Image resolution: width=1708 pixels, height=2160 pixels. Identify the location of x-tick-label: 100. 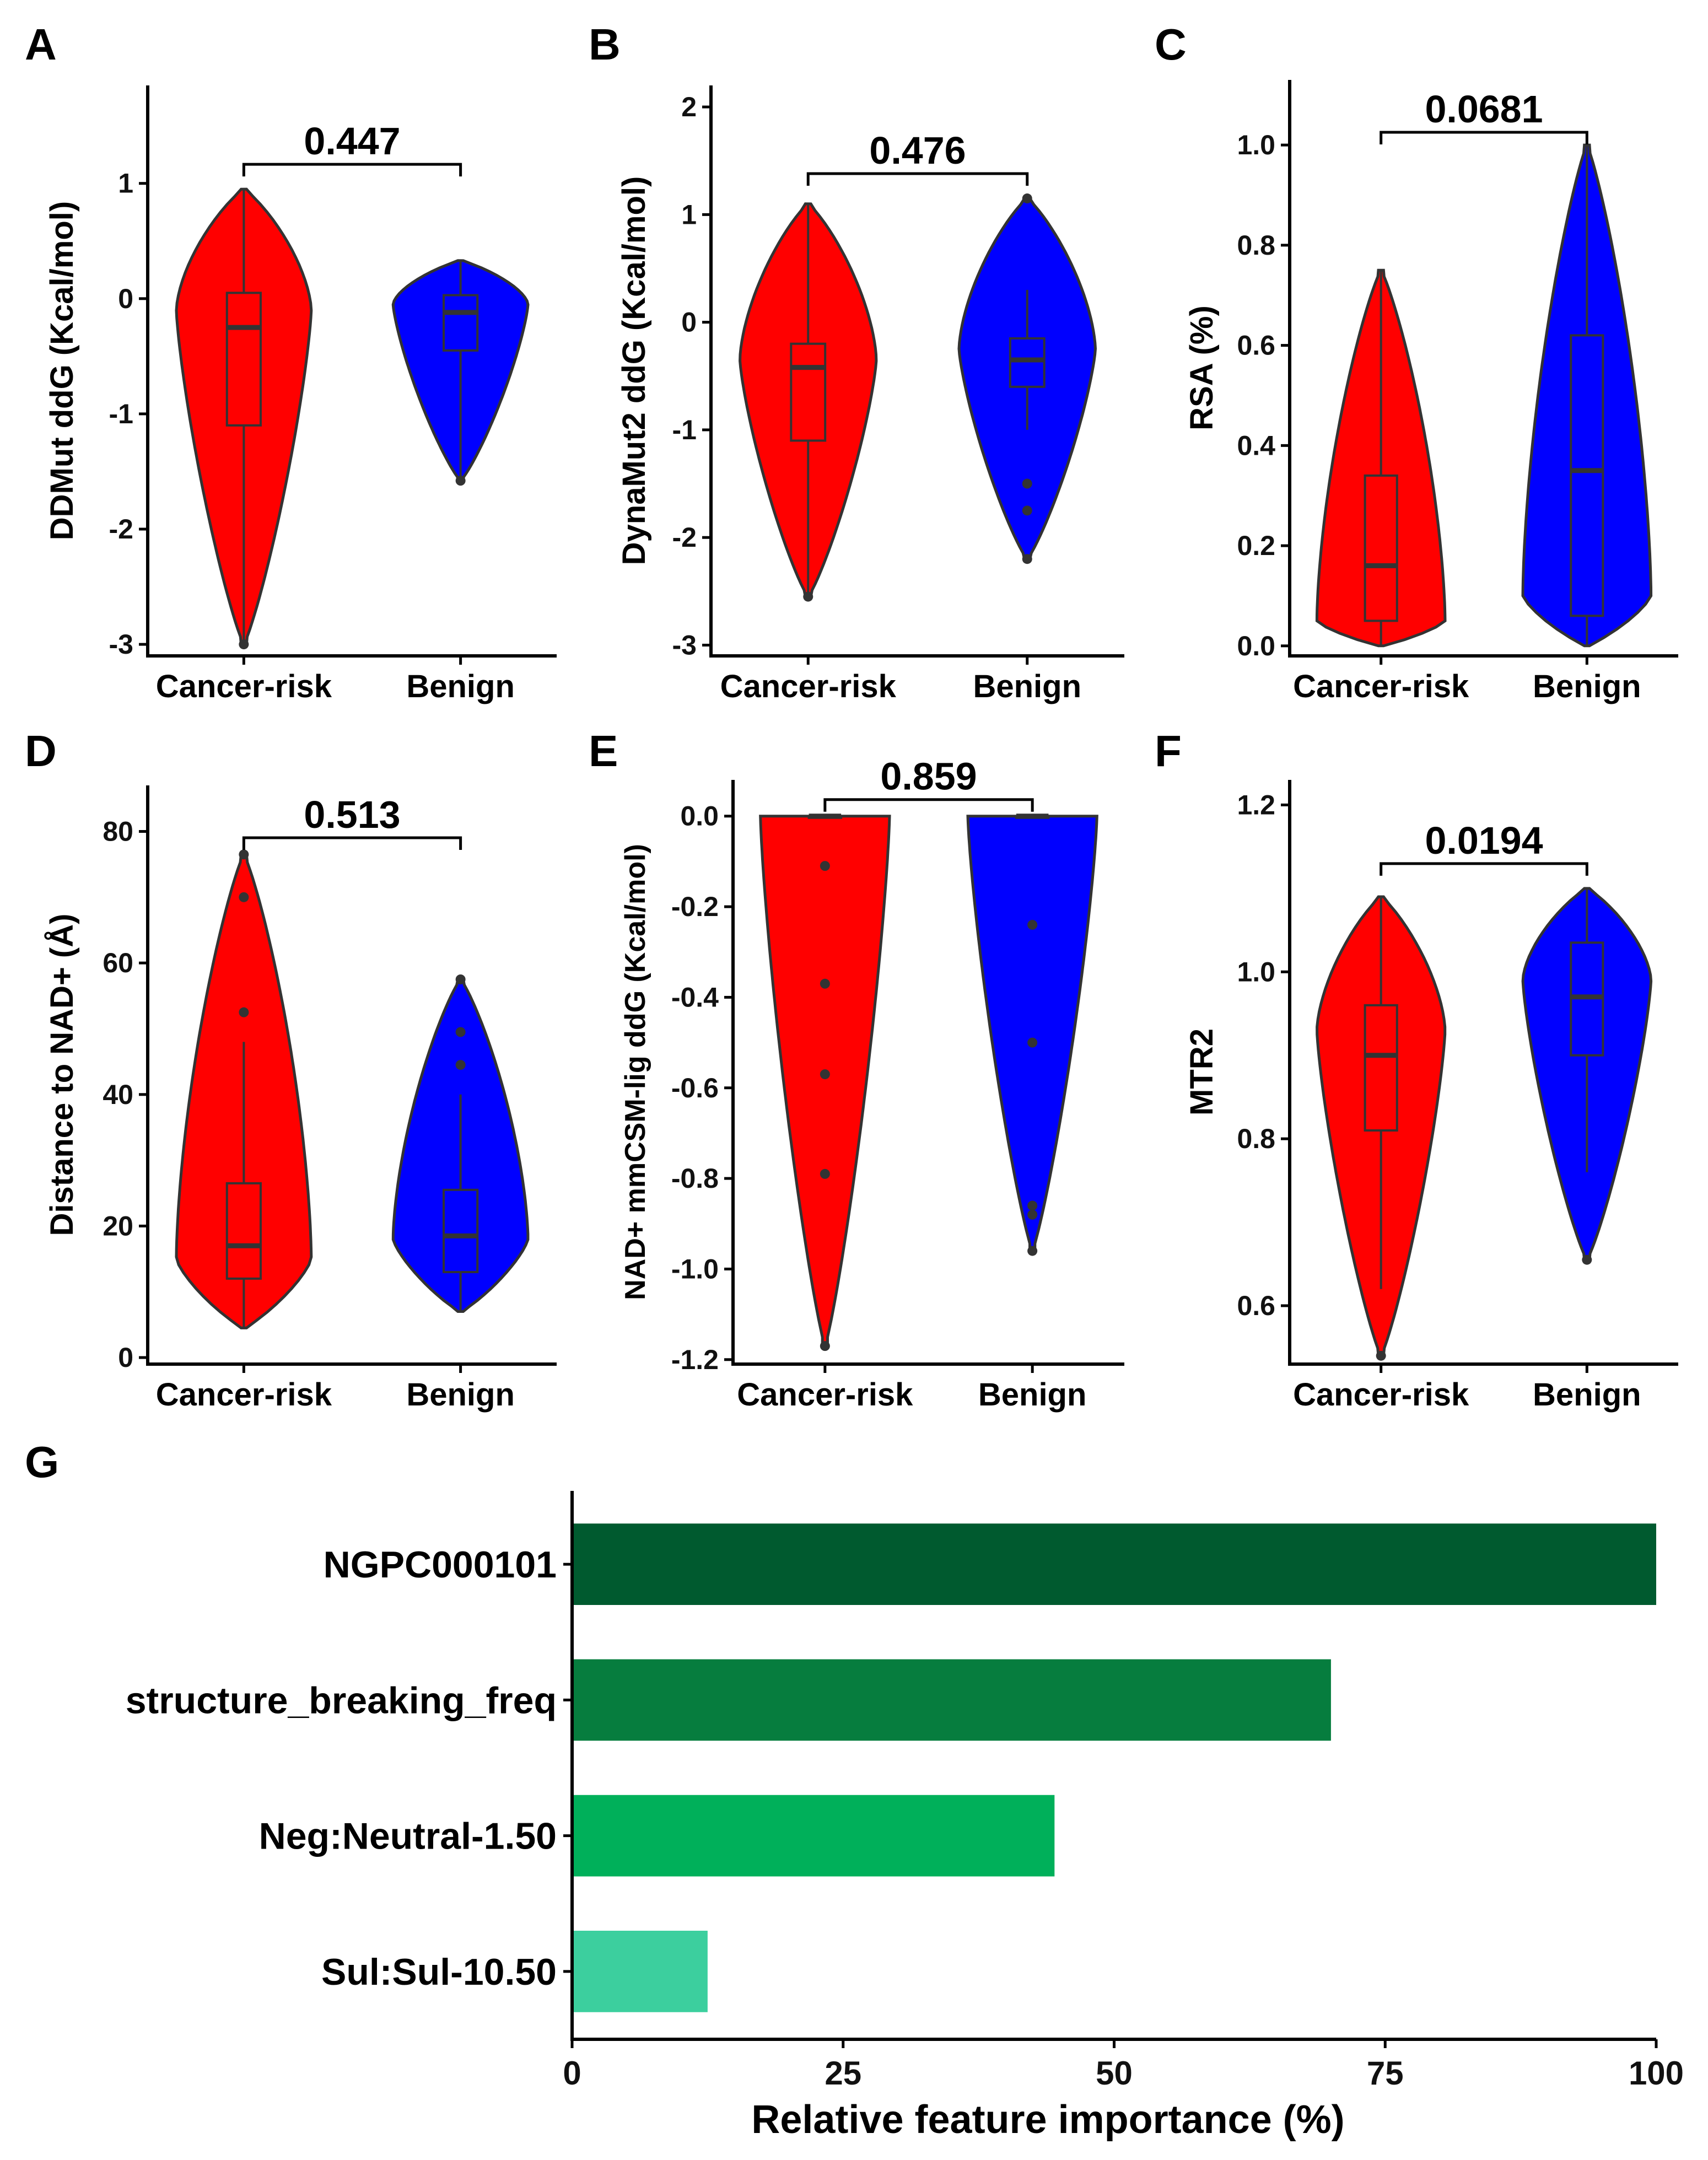
(1656, 2073).